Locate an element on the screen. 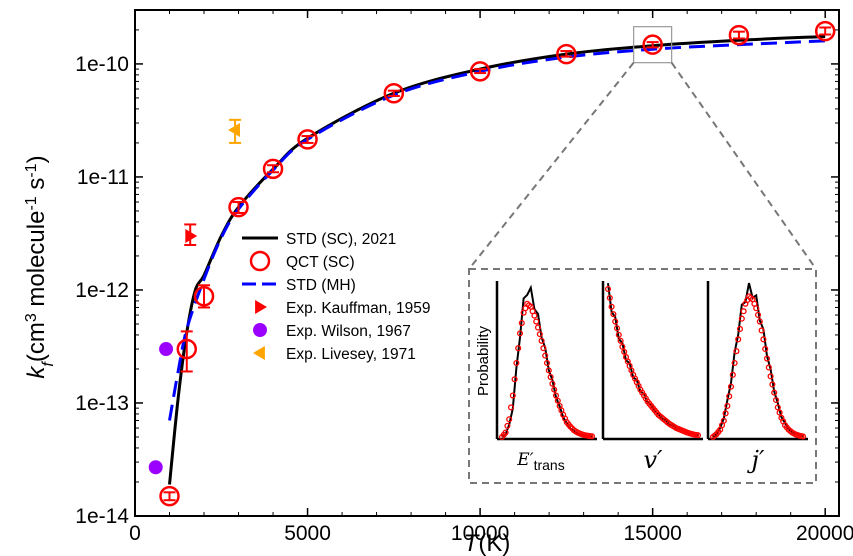  x-axis-label-text: T(K) is located at coordinates (487, 543).